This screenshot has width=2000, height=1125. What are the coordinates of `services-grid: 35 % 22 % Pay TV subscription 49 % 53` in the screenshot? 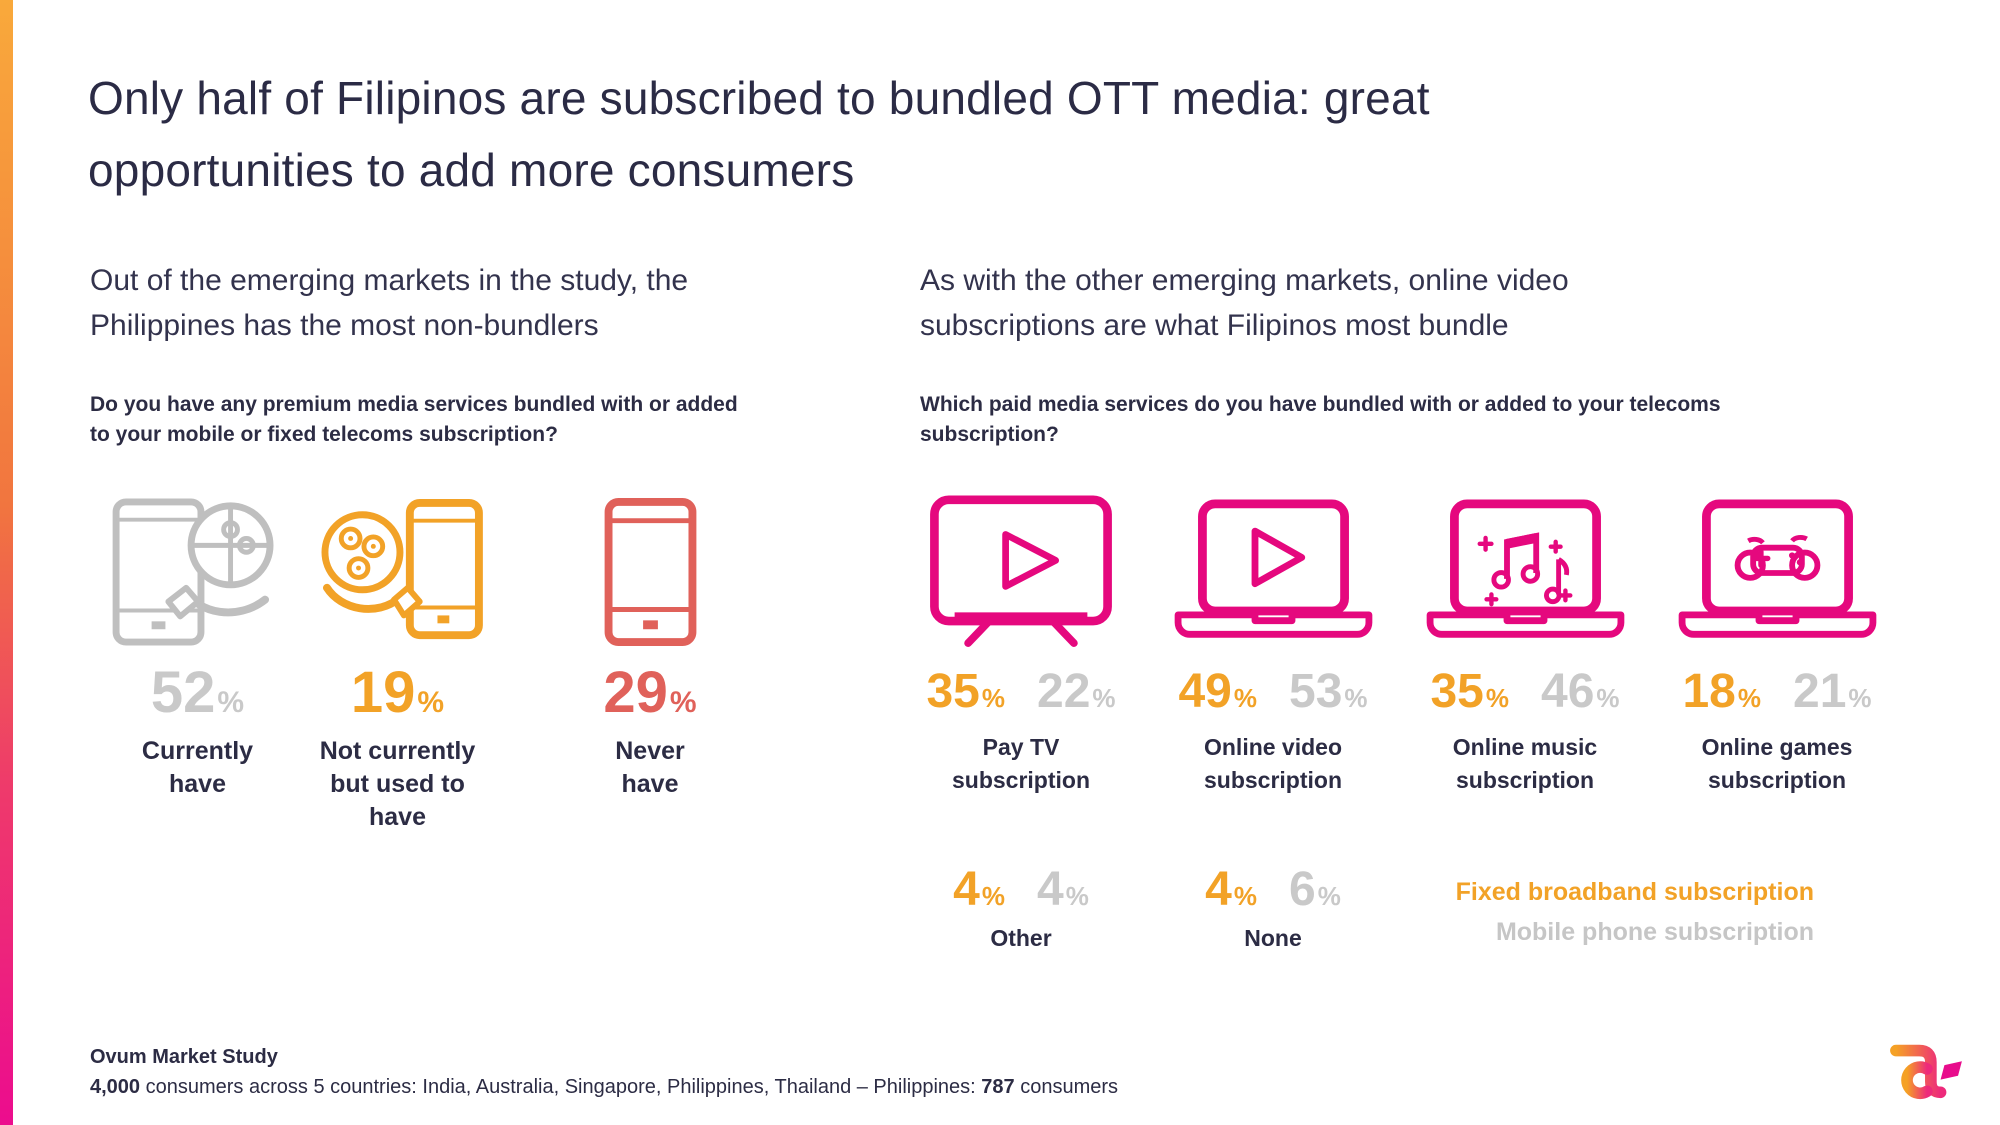 It's located at (1399, 646).